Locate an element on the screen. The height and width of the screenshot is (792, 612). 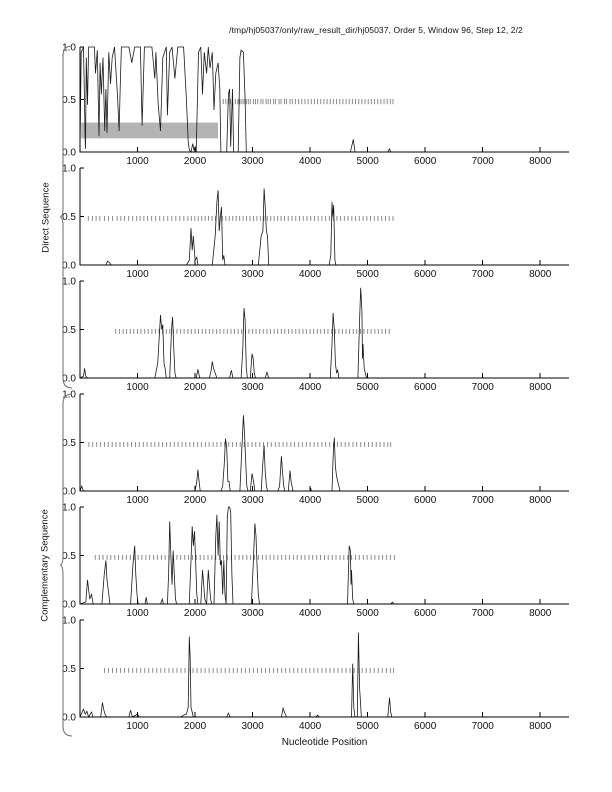
panel-direct-frame-1-curve is located at coordinates (324, 99).